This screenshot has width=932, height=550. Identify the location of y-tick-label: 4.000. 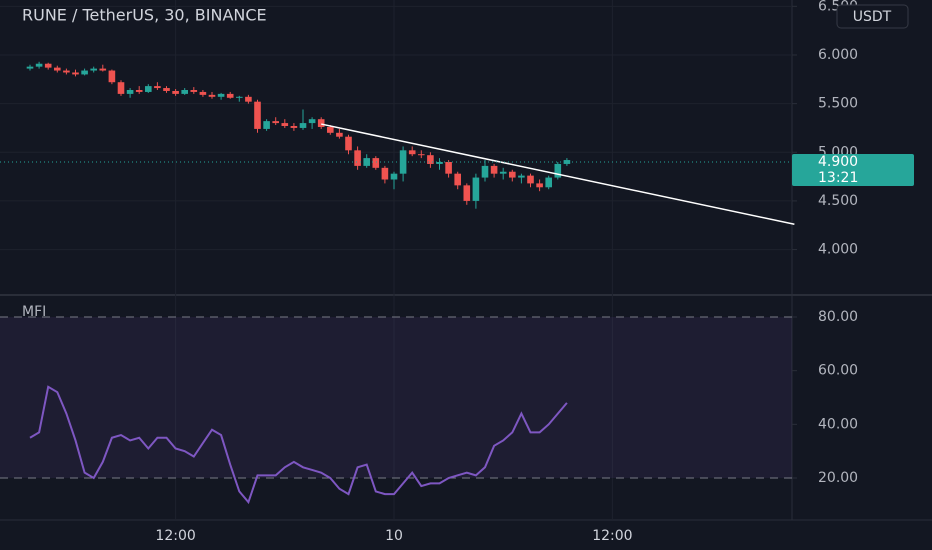
(838, 250).